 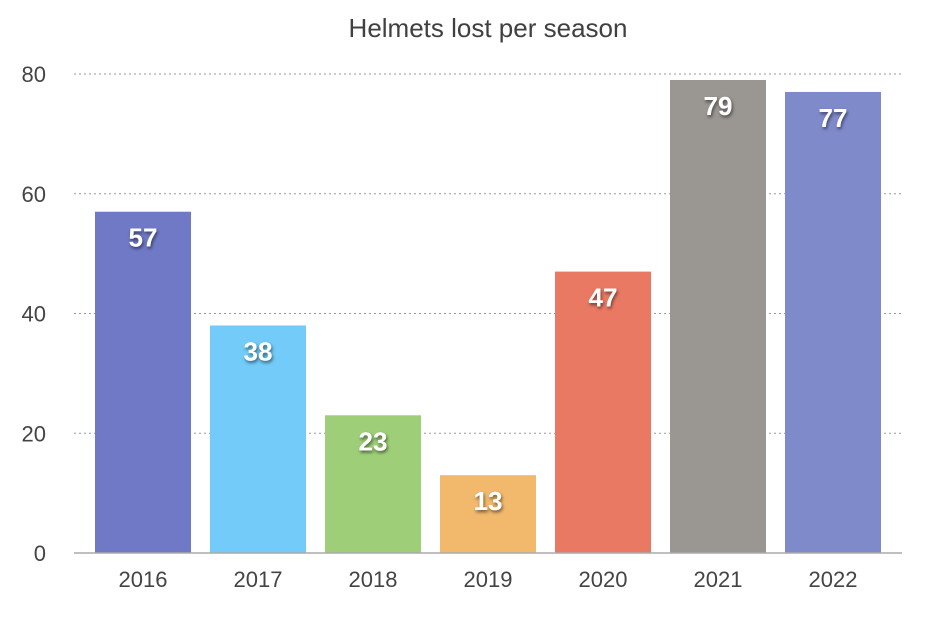 What do you see at coordinates (258, 351) in the screenshot?
I see `data-label: 38` at bounding box center [258, 351].